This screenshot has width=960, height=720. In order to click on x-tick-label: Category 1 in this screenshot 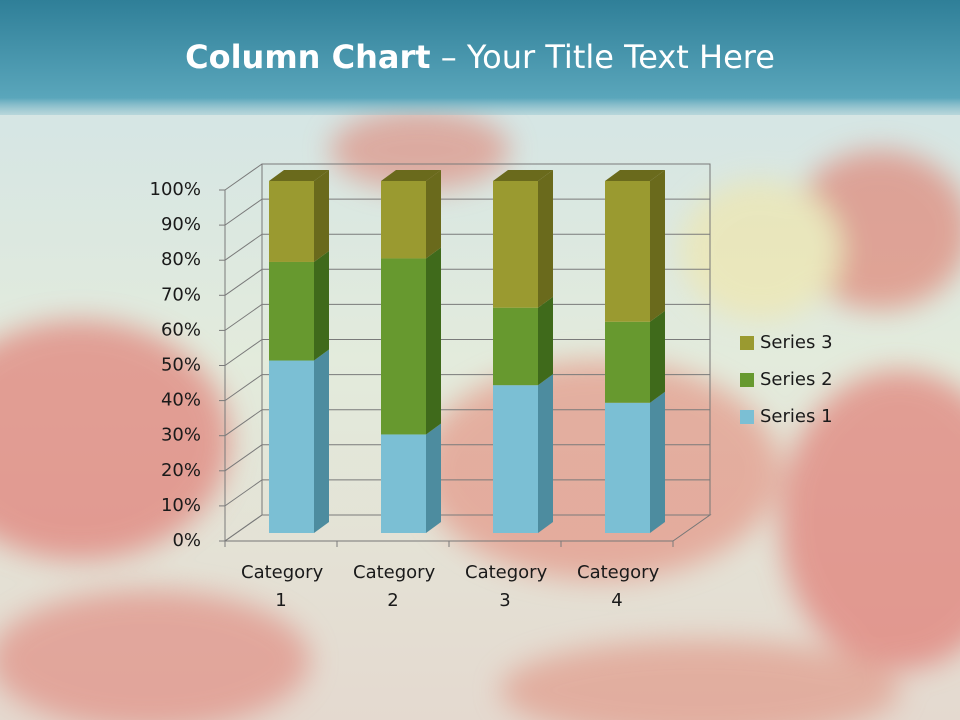, I will do `click(282, 586)`.